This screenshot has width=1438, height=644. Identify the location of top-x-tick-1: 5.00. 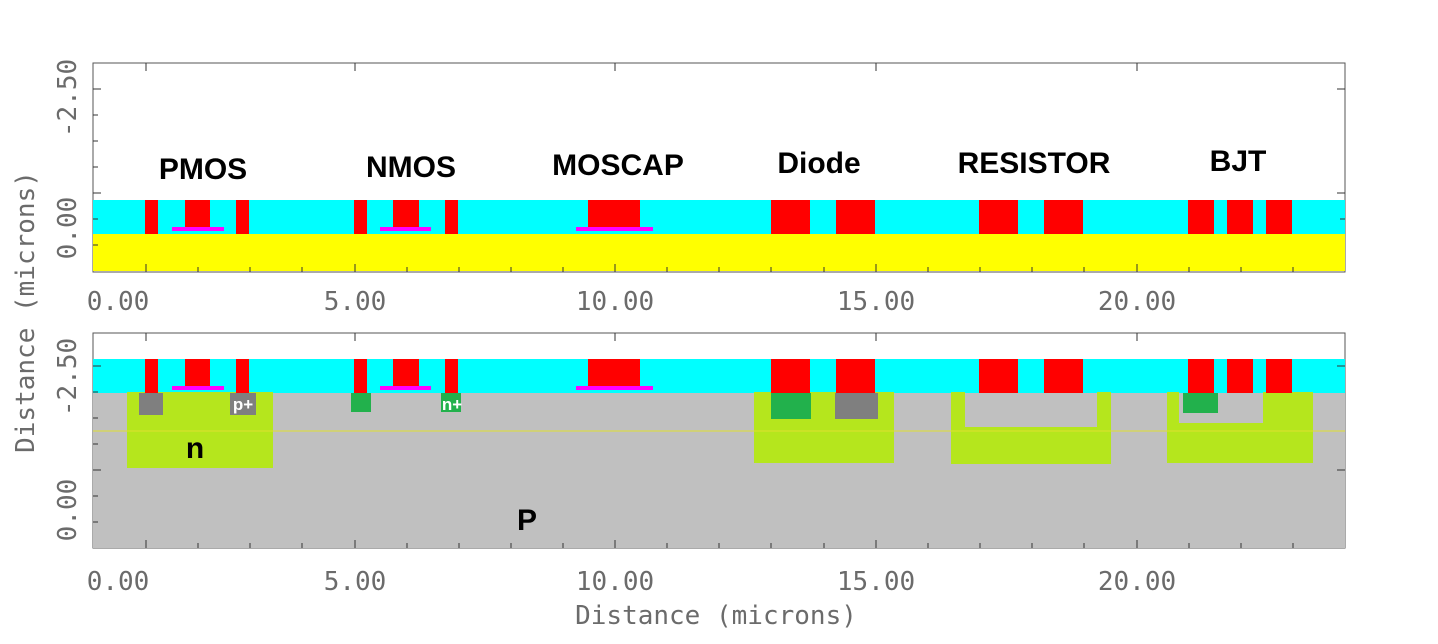
(355, 302).